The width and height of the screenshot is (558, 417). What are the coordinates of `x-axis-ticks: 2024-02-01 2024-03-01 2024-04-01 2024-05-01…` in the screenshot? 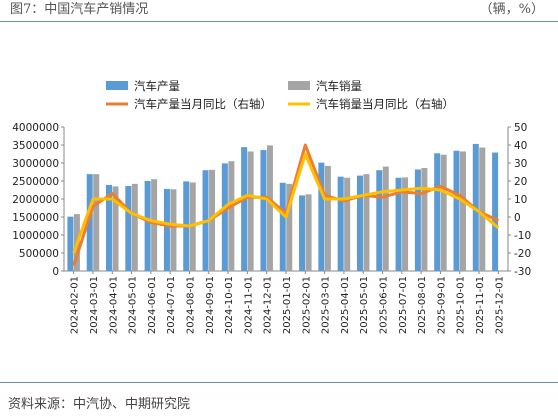 It's located at (287, 302).